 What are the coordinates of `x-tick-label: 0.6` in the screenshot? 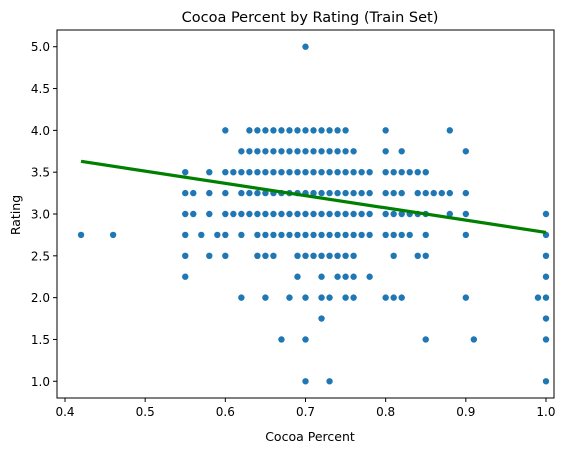 It's located at (225, 412).